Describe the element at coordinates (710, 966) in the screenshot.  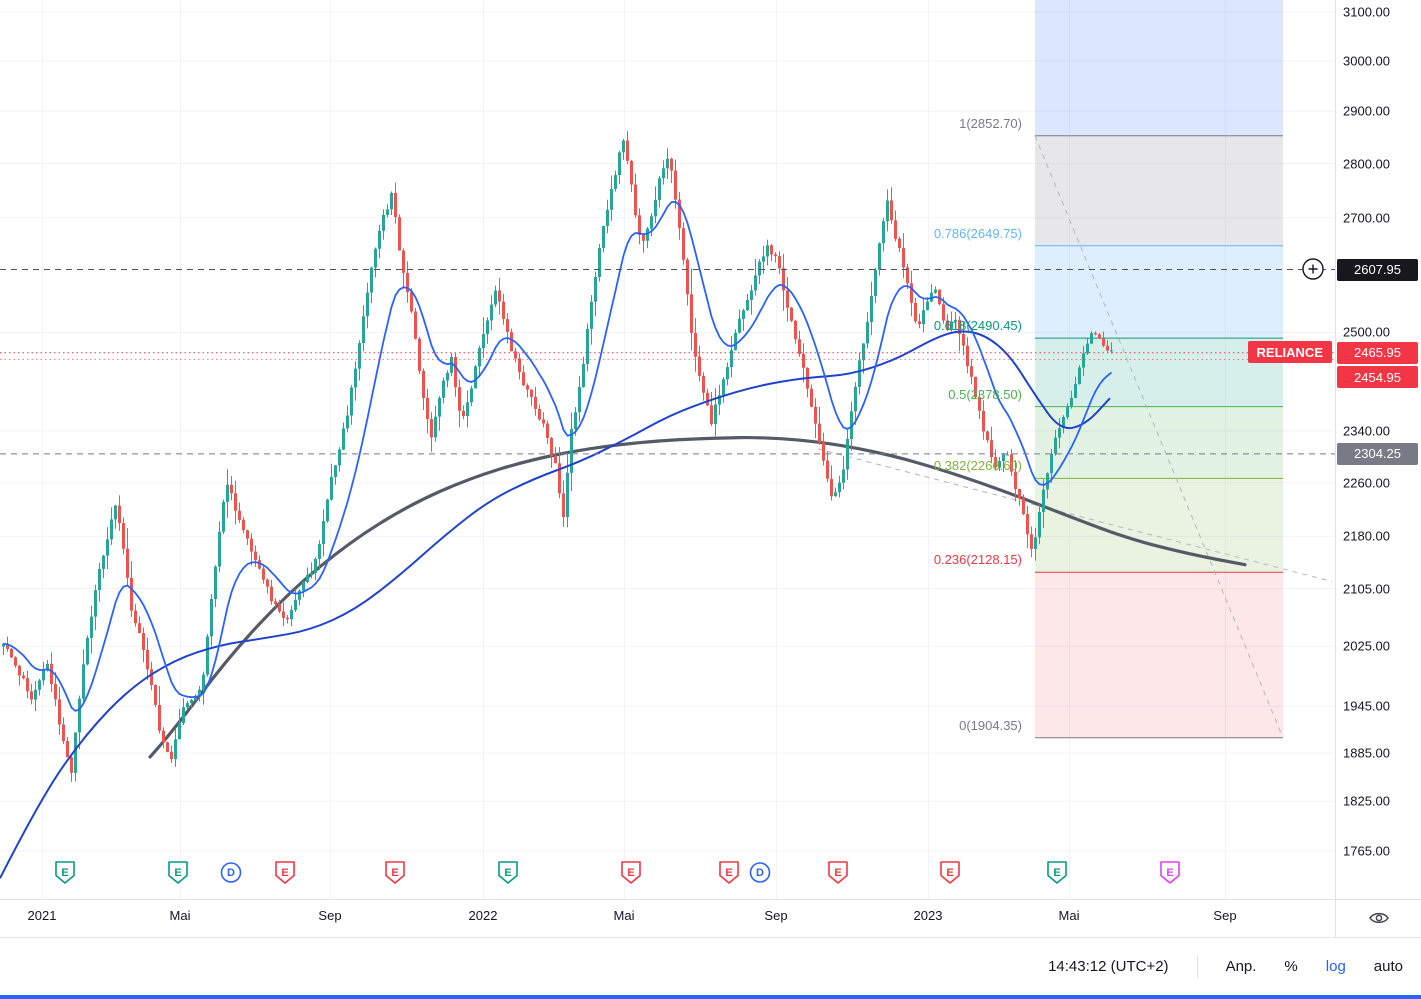
I see `bottom-toolbar: 14:43:12 (UTC+2) Anp. % log auto` at that location.